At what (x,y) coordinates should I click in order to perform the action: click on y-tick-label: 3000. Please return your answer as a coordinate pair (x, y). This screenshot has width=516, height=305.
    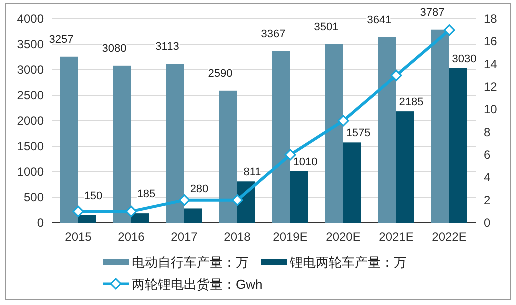
    Looking at the image, I should click on (30, 70).